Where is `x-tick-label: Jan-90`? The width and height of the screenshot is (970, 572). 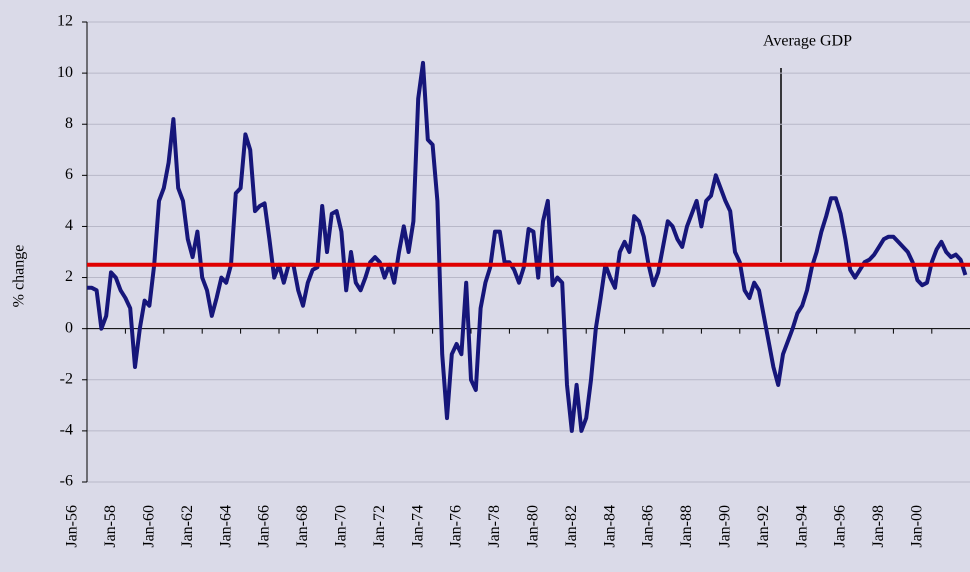 x-tick-label: Jan-90 is located at coordinates (724, 526).